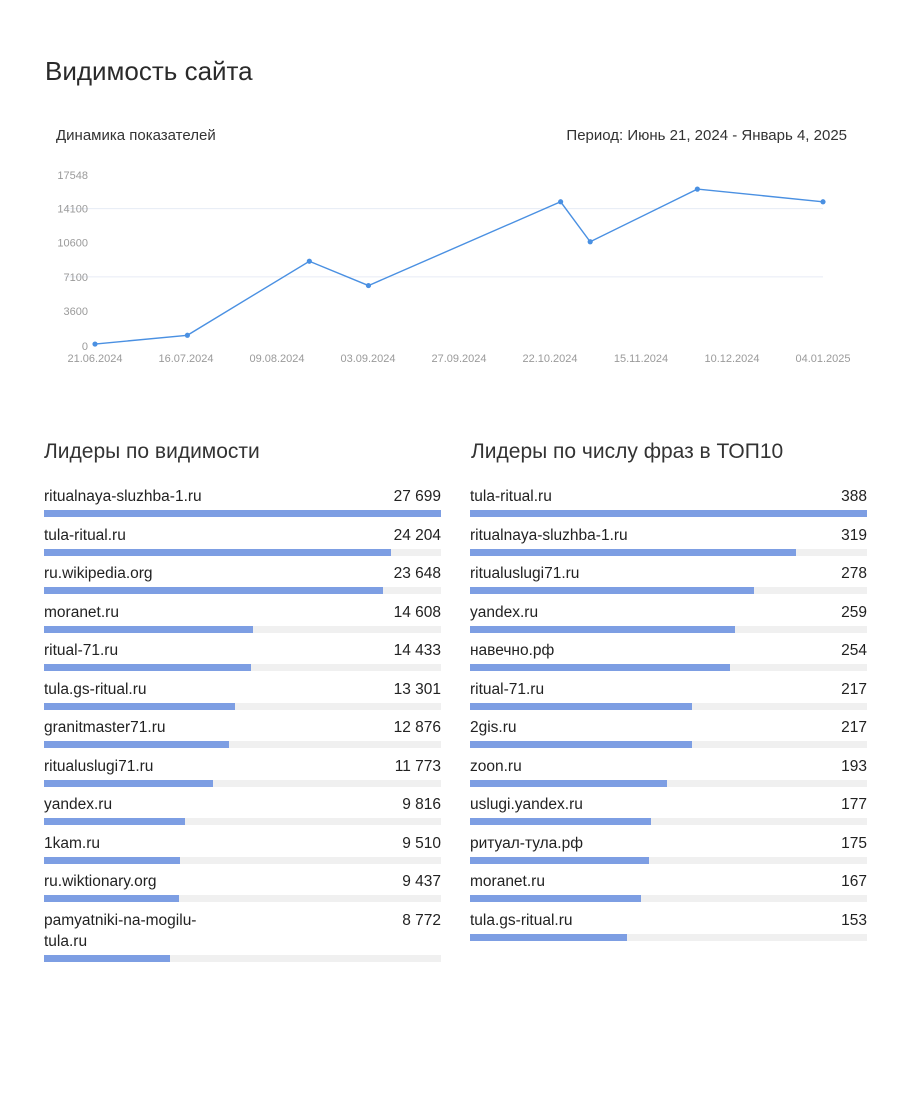 Image resolution: width=913 pixels, height=1111 pixels. Describe the element at coordinates (668, 886) in the screenshot. I see `leader-row: moranet.ru 167` at that location.